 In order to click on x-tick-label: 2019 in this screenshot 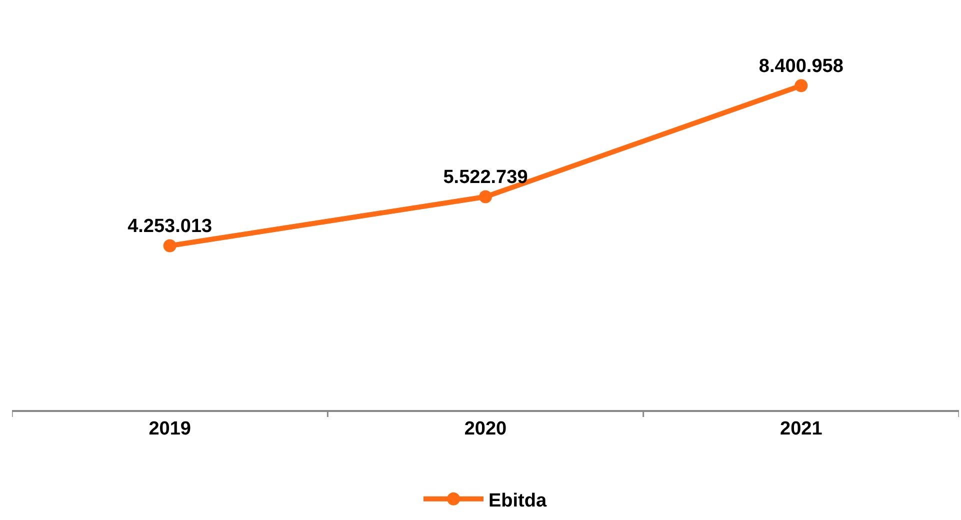, I will do `click(169, 429)`.